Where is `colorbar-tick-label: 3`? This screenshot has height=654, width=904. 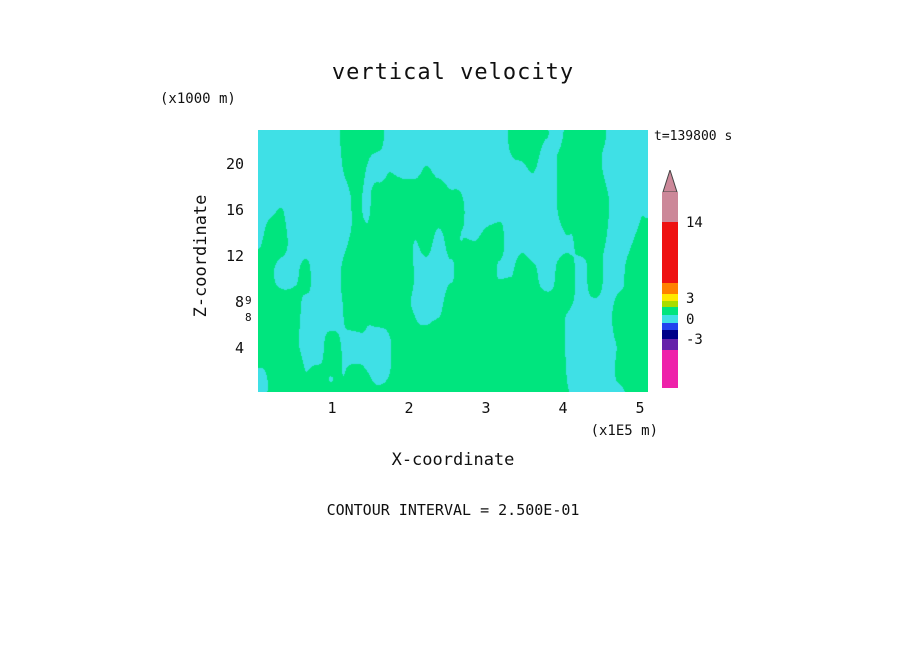
colorbar-tick-label: 3 is located at coordinates (690, 299).